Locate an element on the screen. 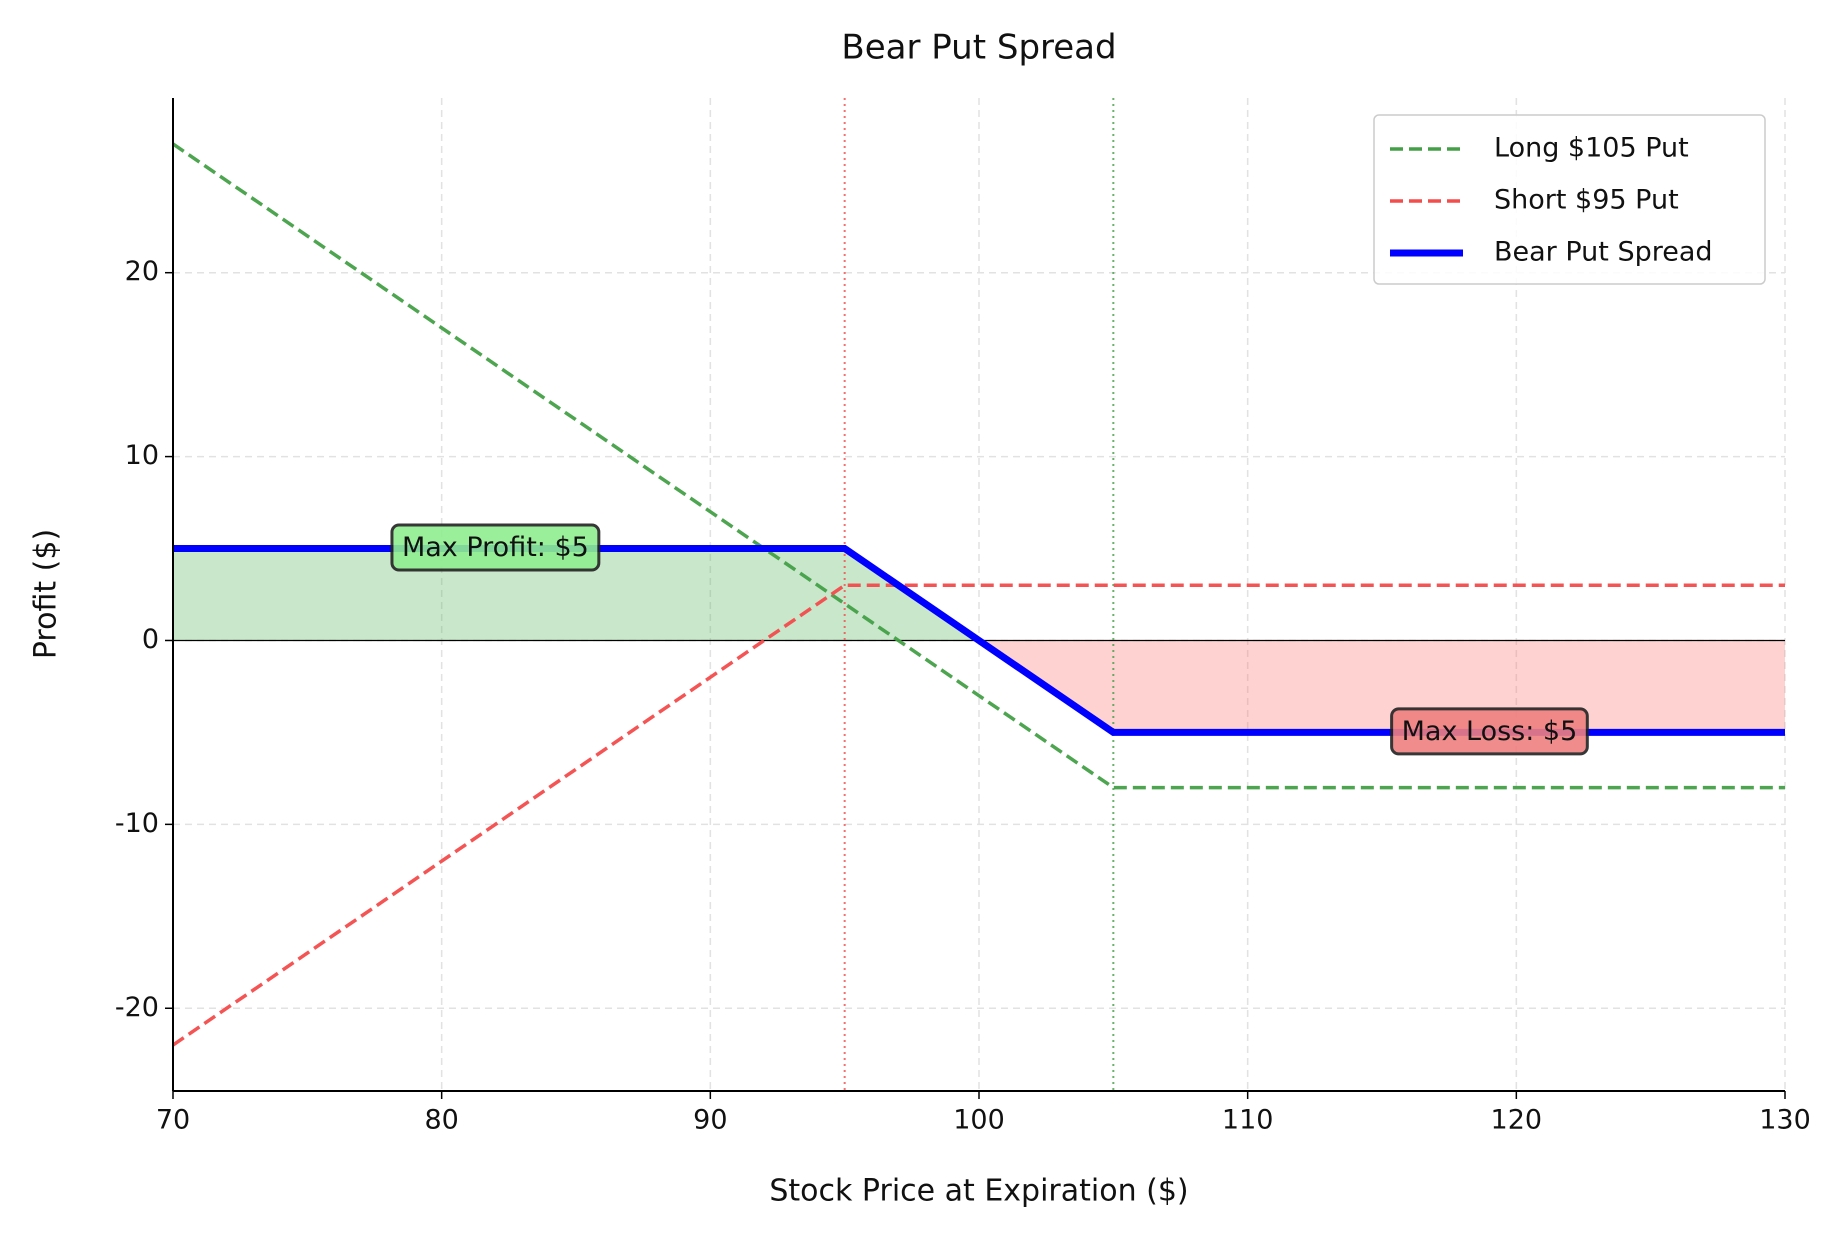  y-tick-label: -20 is located at coordinates (137, 1007).